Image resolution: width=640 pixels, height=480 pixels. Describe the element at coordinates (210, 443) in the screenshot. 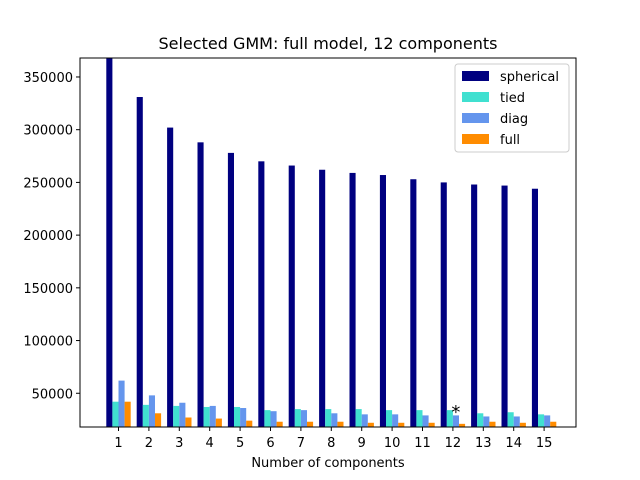

I see `x-tick-label-4: 4` at that location.